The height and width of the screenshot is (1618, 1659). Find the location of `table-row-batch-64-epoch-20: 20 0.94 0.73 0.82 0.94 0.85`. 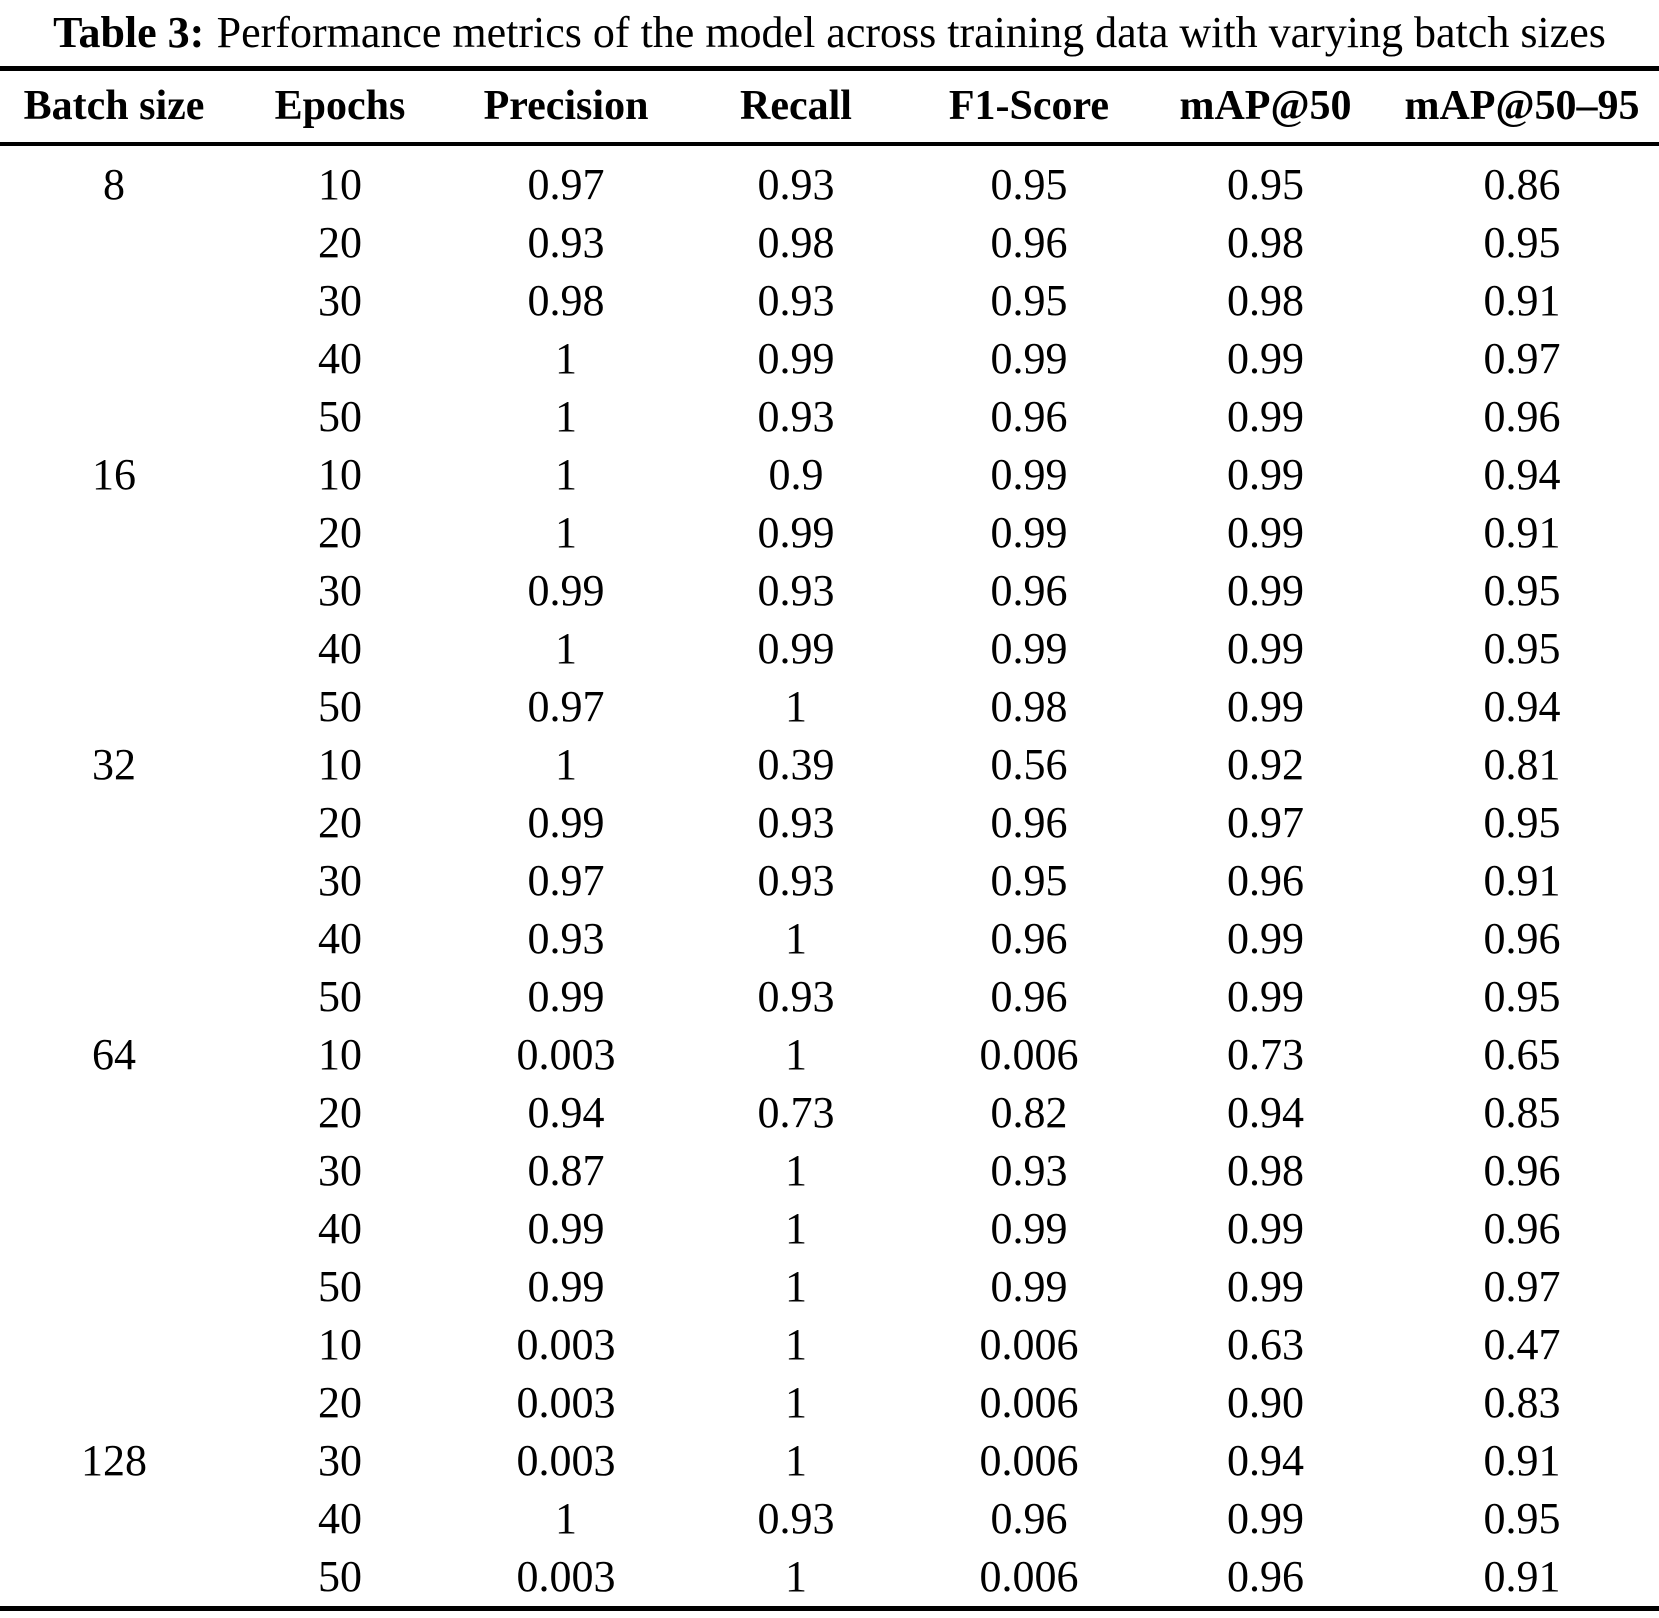

table-row-batch-64-epoch-20: 20 0.94 0.73 0.82 0.94 0.85 is located at coordinates (829, 1113).